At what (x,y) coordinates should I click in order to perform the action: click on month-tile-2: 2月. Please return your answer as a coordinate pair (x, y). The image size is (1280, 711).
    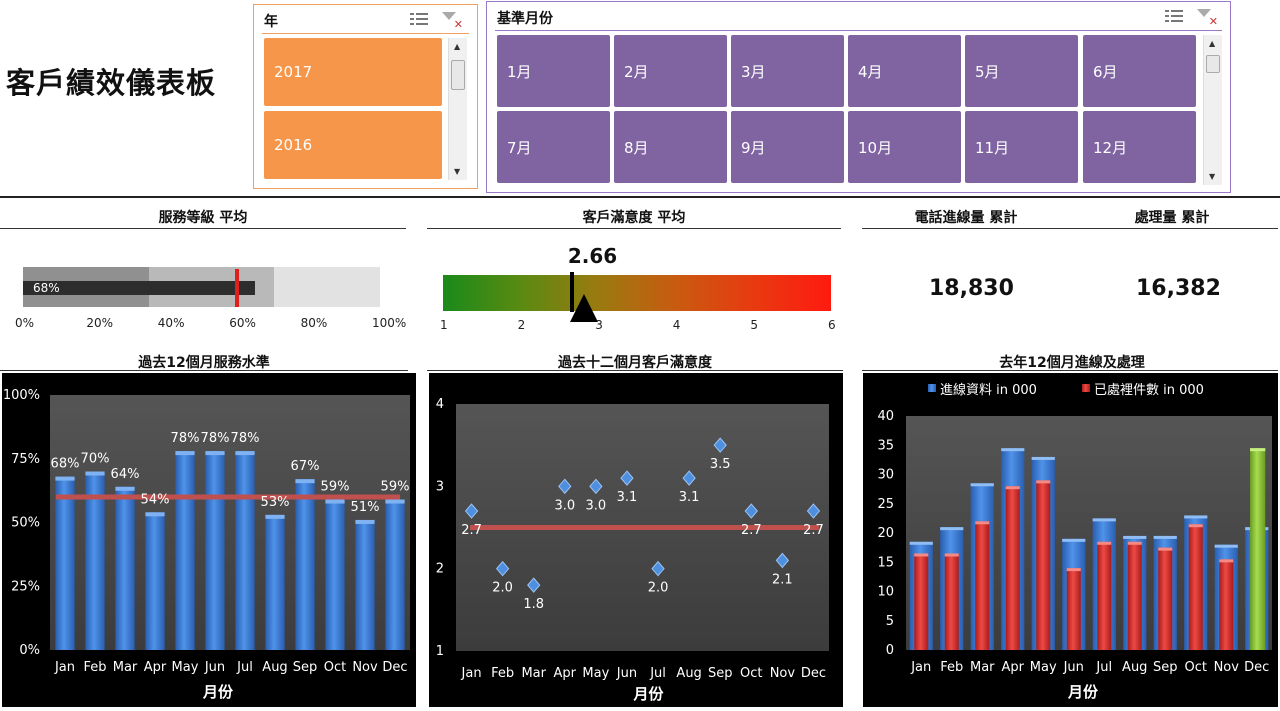
    Looking at the image, I should click on (670, 71).